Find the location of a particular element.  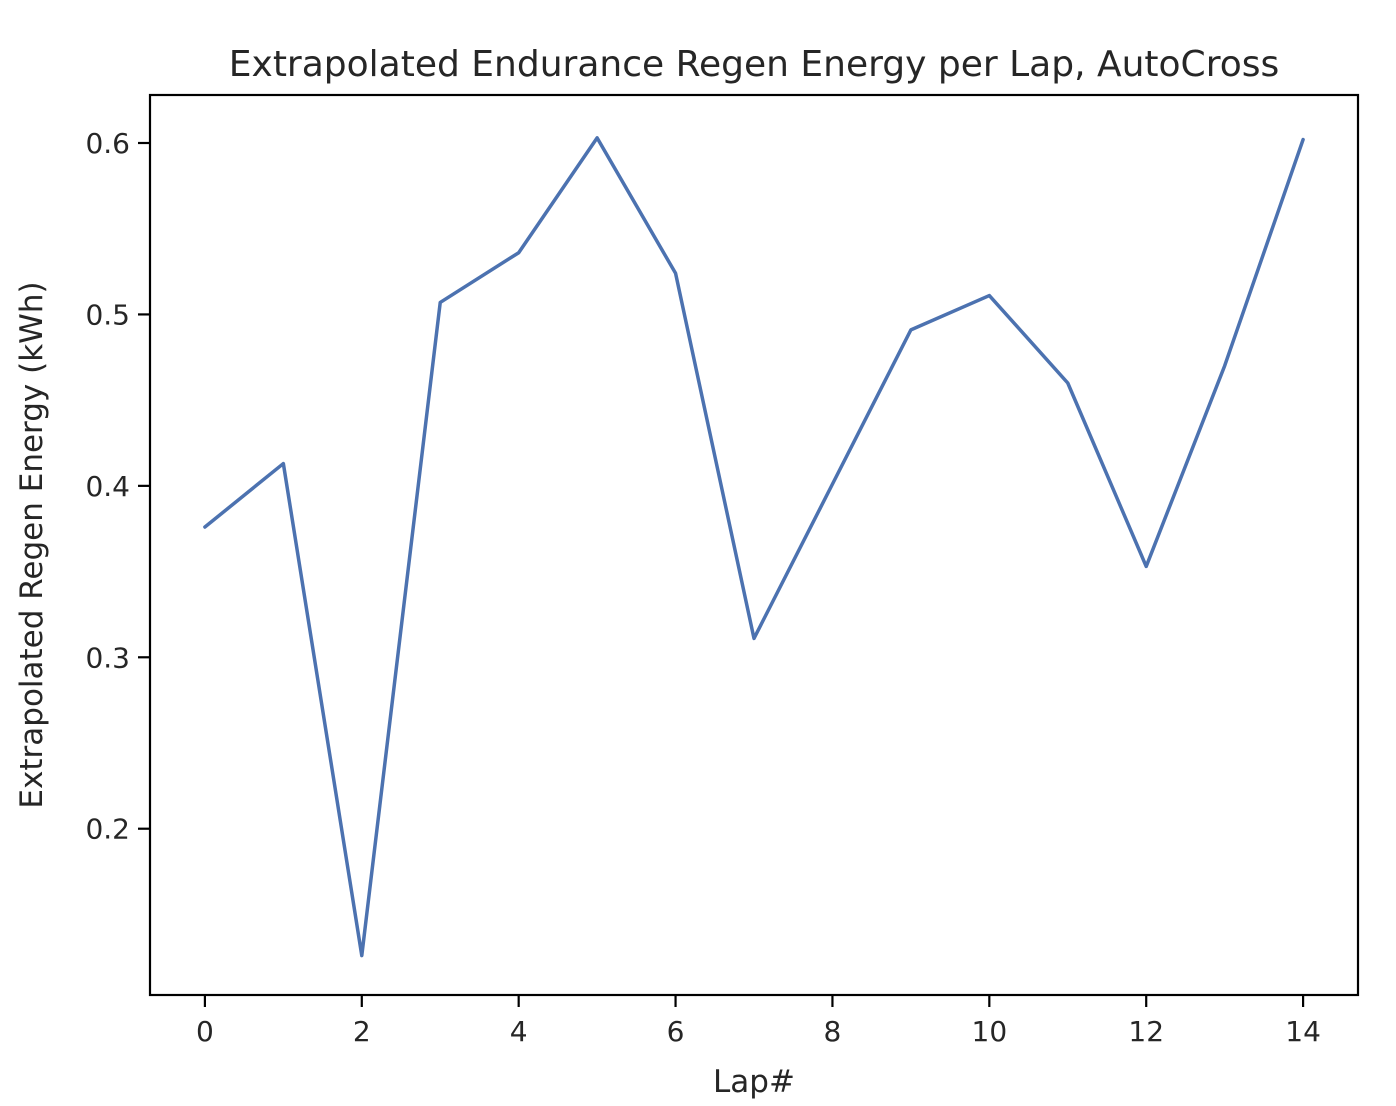

x-tick-label: 4 is located at coordinates (519, 1031).